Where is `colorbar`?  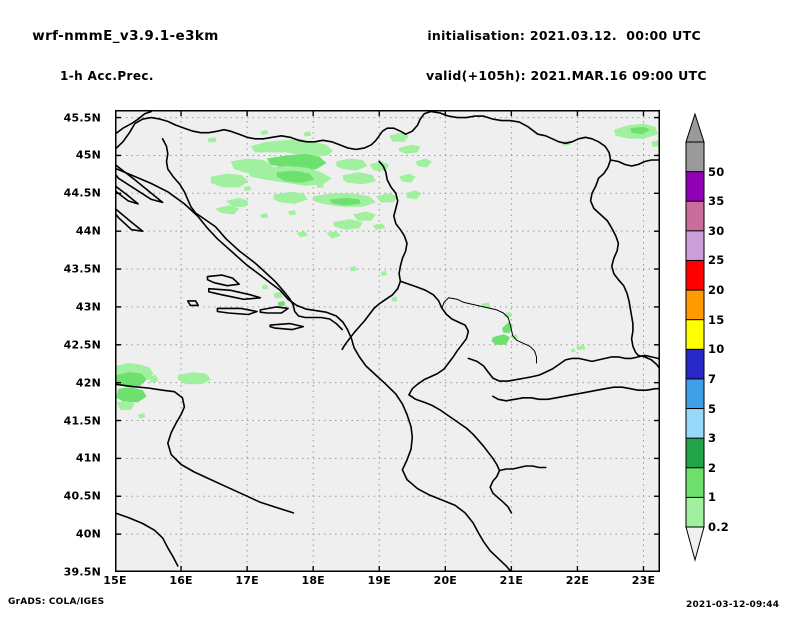
colorbar is located at coordinates (695, 337).